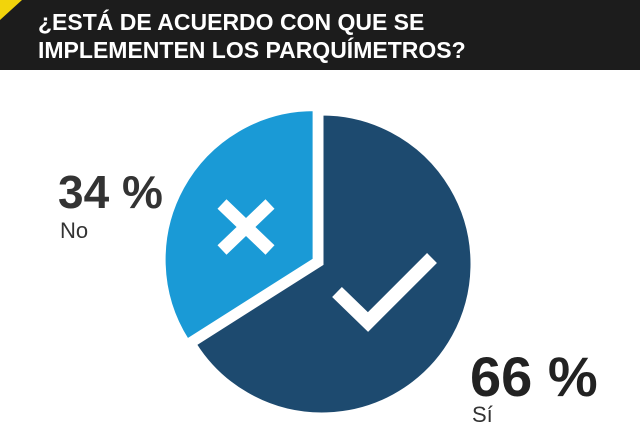  I want to click on header-corner, so click(11, 10).